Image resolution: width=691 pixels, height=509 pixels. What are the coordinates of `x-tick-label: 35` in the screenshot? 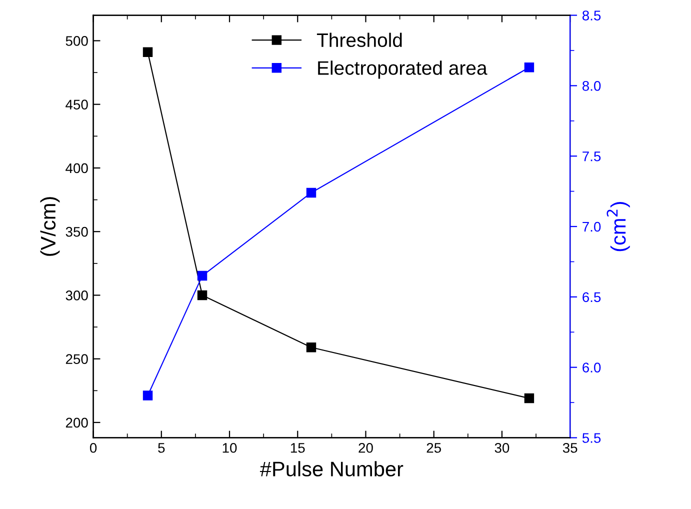 It's located at (570, 447).